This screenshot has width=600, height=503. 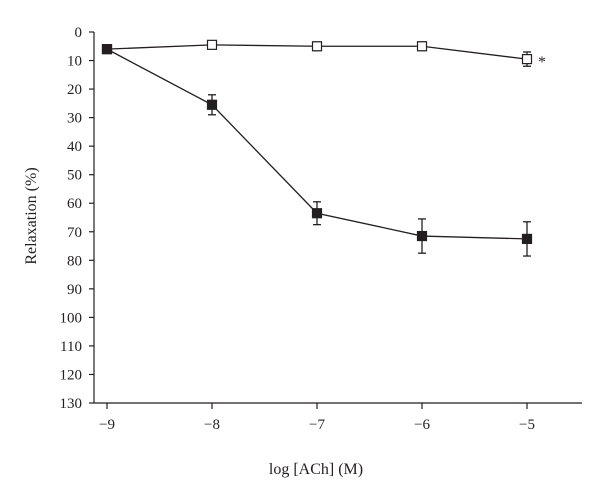 I want to click on x-axis-title: log [ACh] (M), so click(x=316, y=469).